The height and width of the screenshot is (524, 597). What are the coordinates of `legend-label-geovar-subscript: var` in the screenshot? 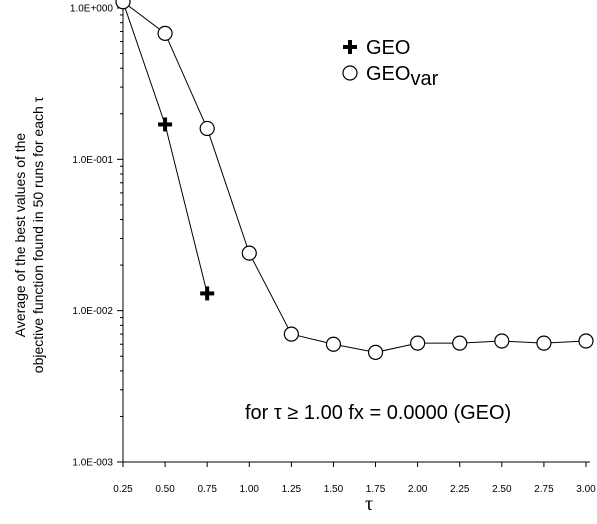 It's located at (424, 79).